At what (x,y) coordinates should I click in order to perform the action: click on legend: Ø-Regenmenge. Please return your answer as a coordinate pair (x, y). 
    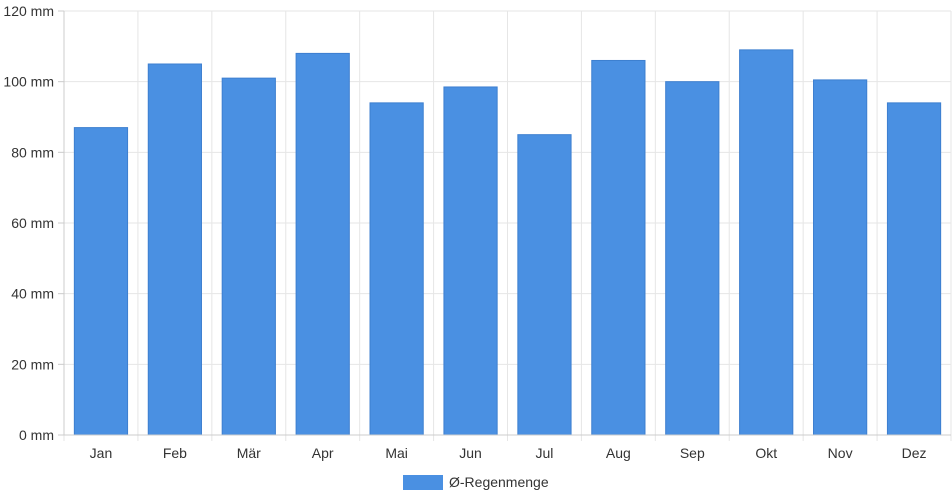
    Looking at the image, I should click on (476, 482).